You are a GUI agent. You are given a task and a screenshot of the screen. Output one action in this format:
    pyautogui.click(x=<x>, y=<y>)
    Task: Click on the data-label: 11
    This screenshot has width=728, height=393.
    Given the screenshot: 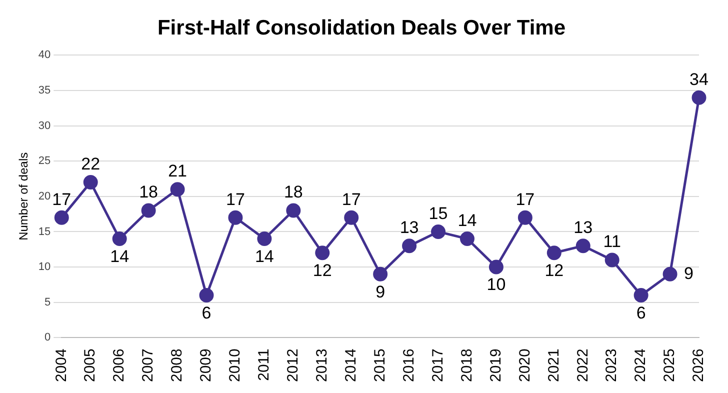 What is the action you would take?
    pyautogui.click(x=612, y=242)
    